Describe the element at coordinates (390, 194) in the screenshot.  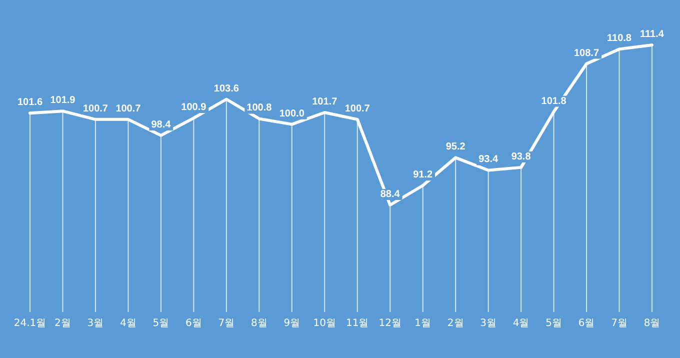
I see `data-label: 88.4` at that location.